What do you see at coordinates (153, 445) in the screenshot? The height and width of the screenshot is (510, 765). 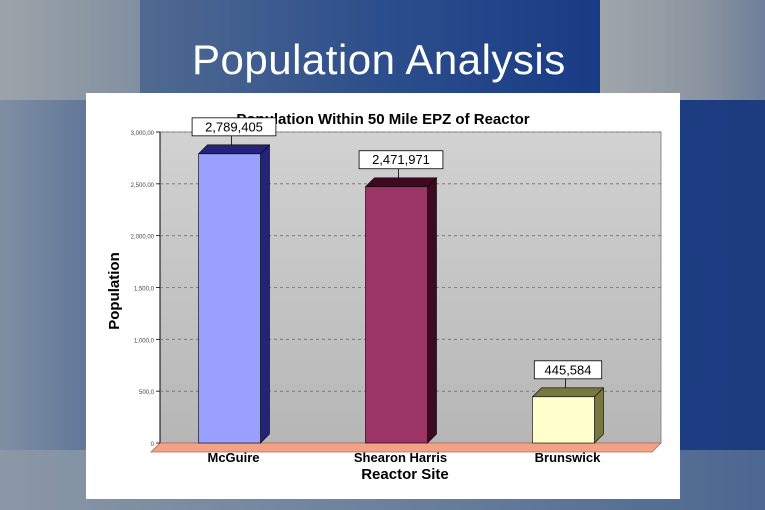 I see `y-tick-label: 0` at bounding box center [153, 445].